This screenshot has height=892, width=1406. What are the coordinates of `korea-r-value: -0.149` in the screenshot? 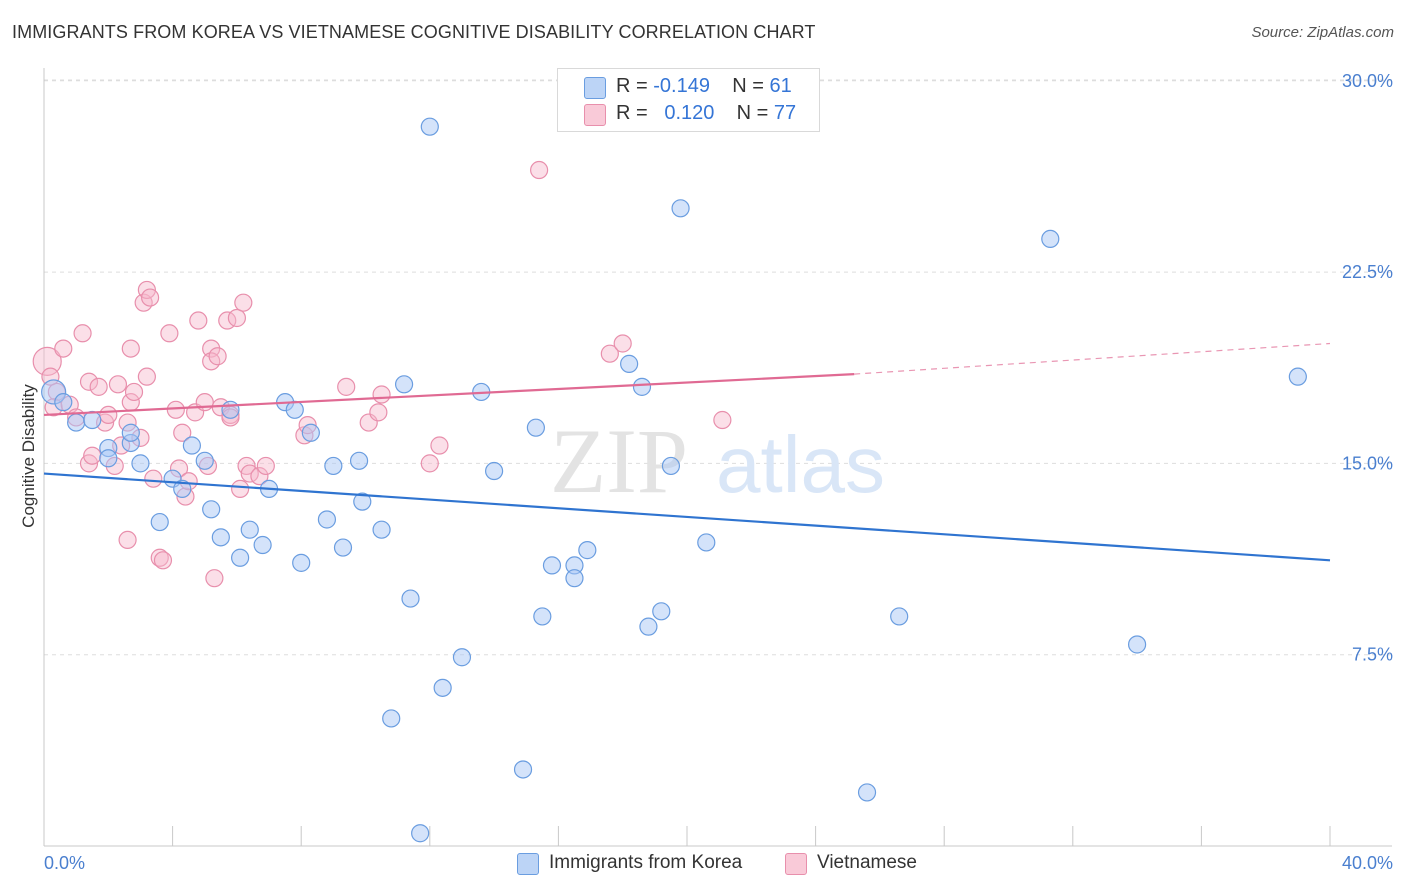 It's located at (681, 86).